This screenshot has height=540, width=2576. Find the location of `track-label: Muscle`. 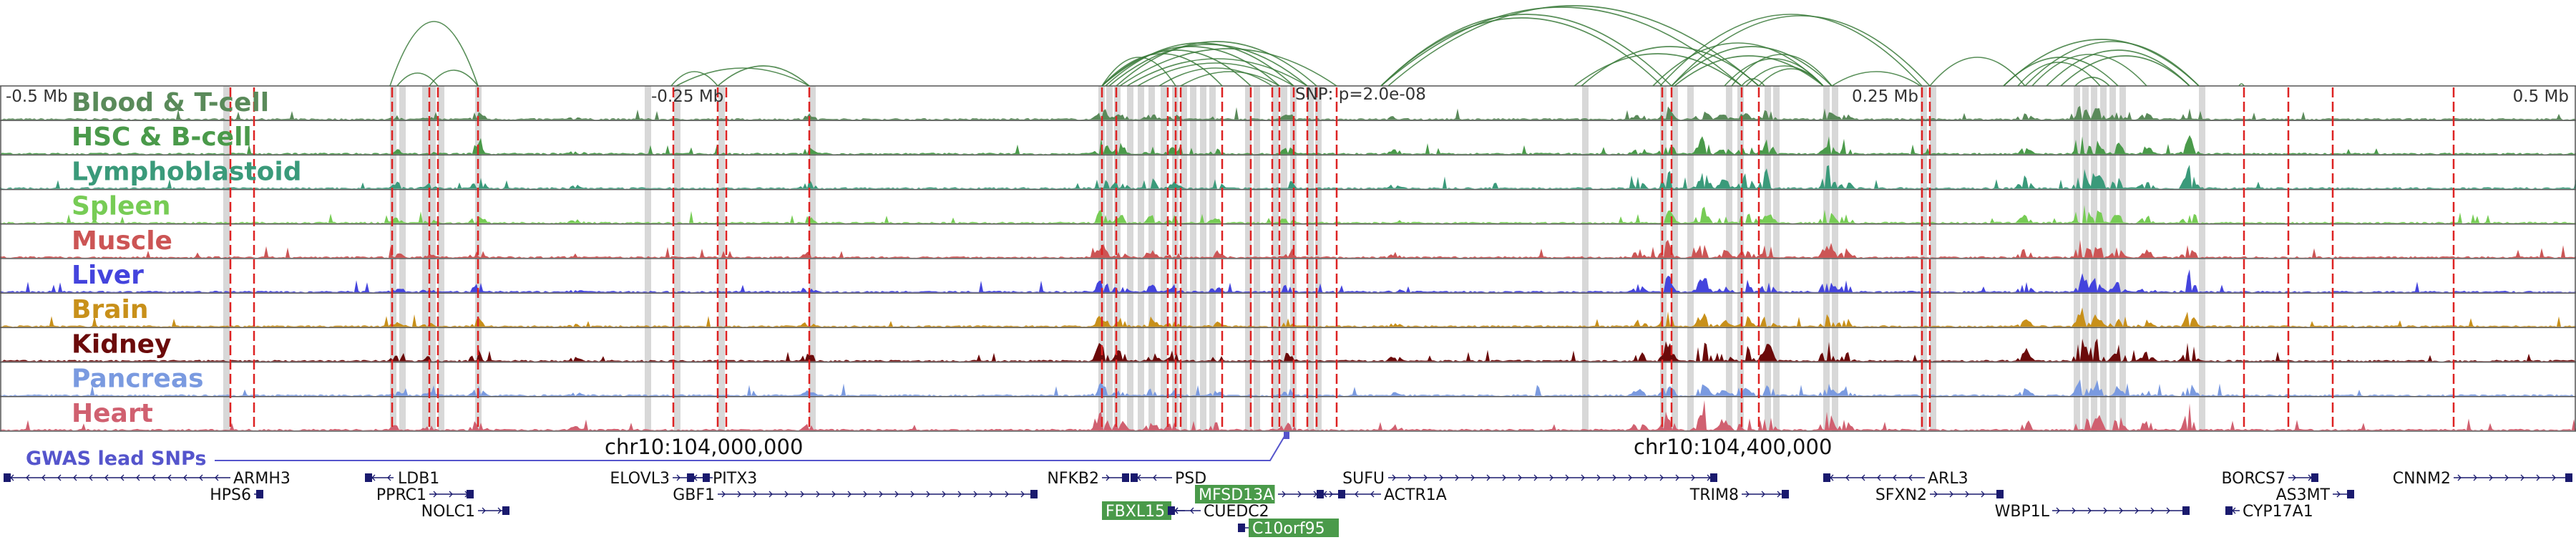

track-label: Muscle is located at coordinates (122, 241).